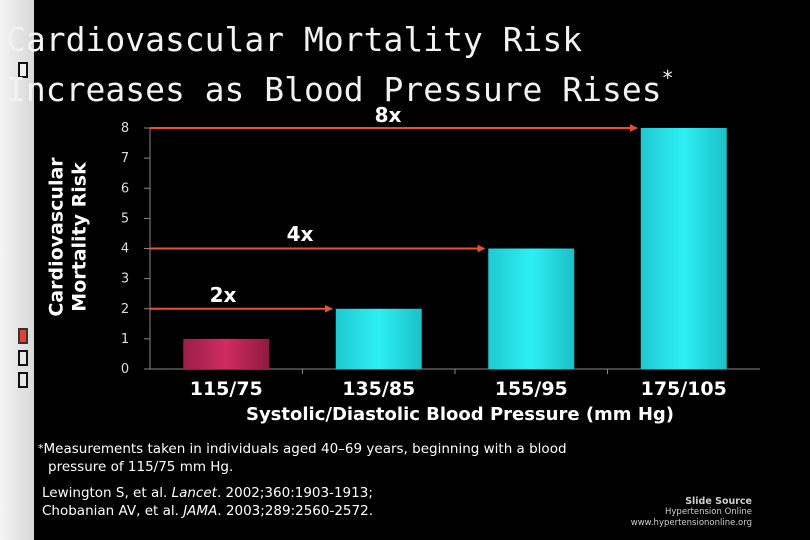  Describe the element at coordinates (378, 389) in the screenshot. I see `x-category-label: 135/85` at that location.